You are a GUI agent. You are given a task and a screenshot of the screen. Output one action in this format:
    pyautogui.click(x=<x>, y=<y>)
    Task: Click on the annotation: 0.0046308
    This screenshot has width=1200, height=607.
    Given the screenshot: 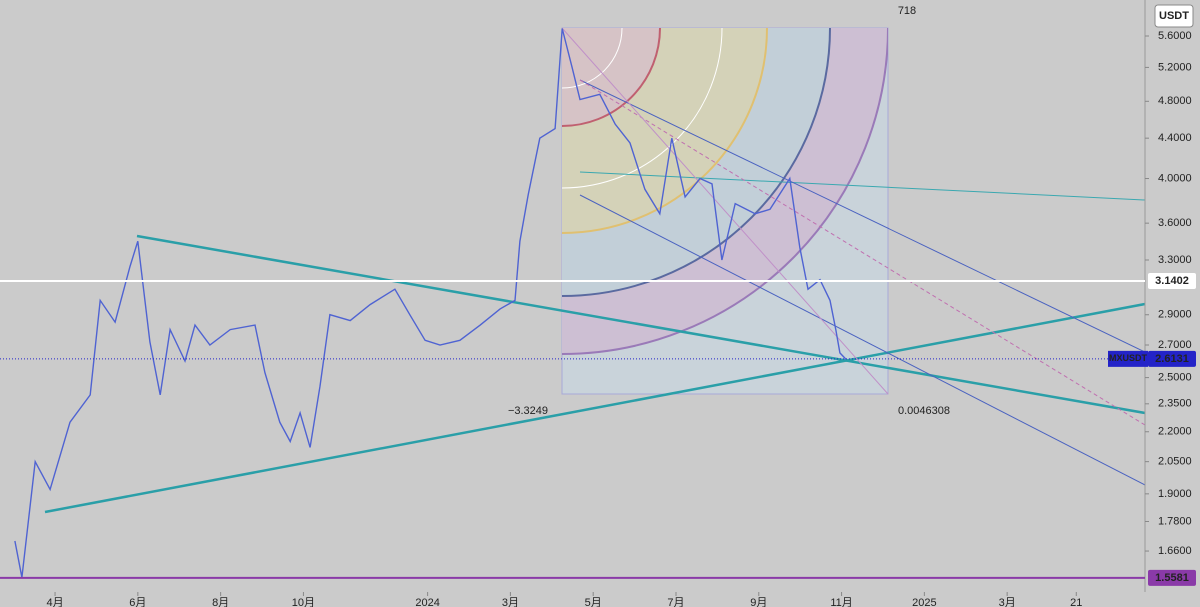 What is the action you would take?
    pyautogui.click(x=924, y=411)
    